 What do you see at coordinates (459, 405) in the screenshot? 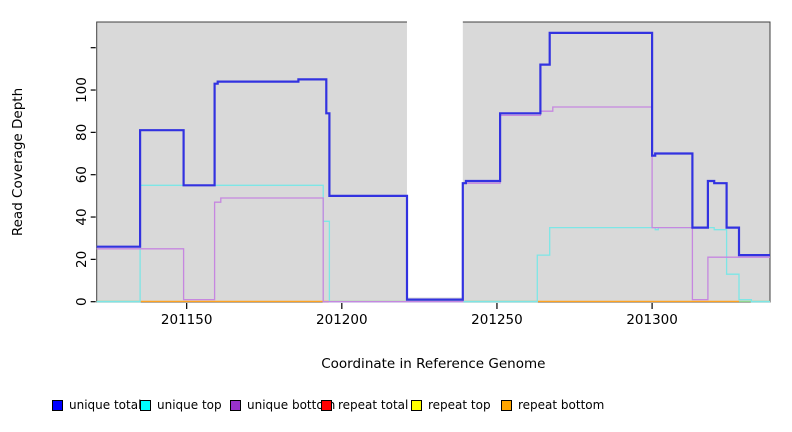
I see `legend-label: repeat top` at bounding box center [459, 405].